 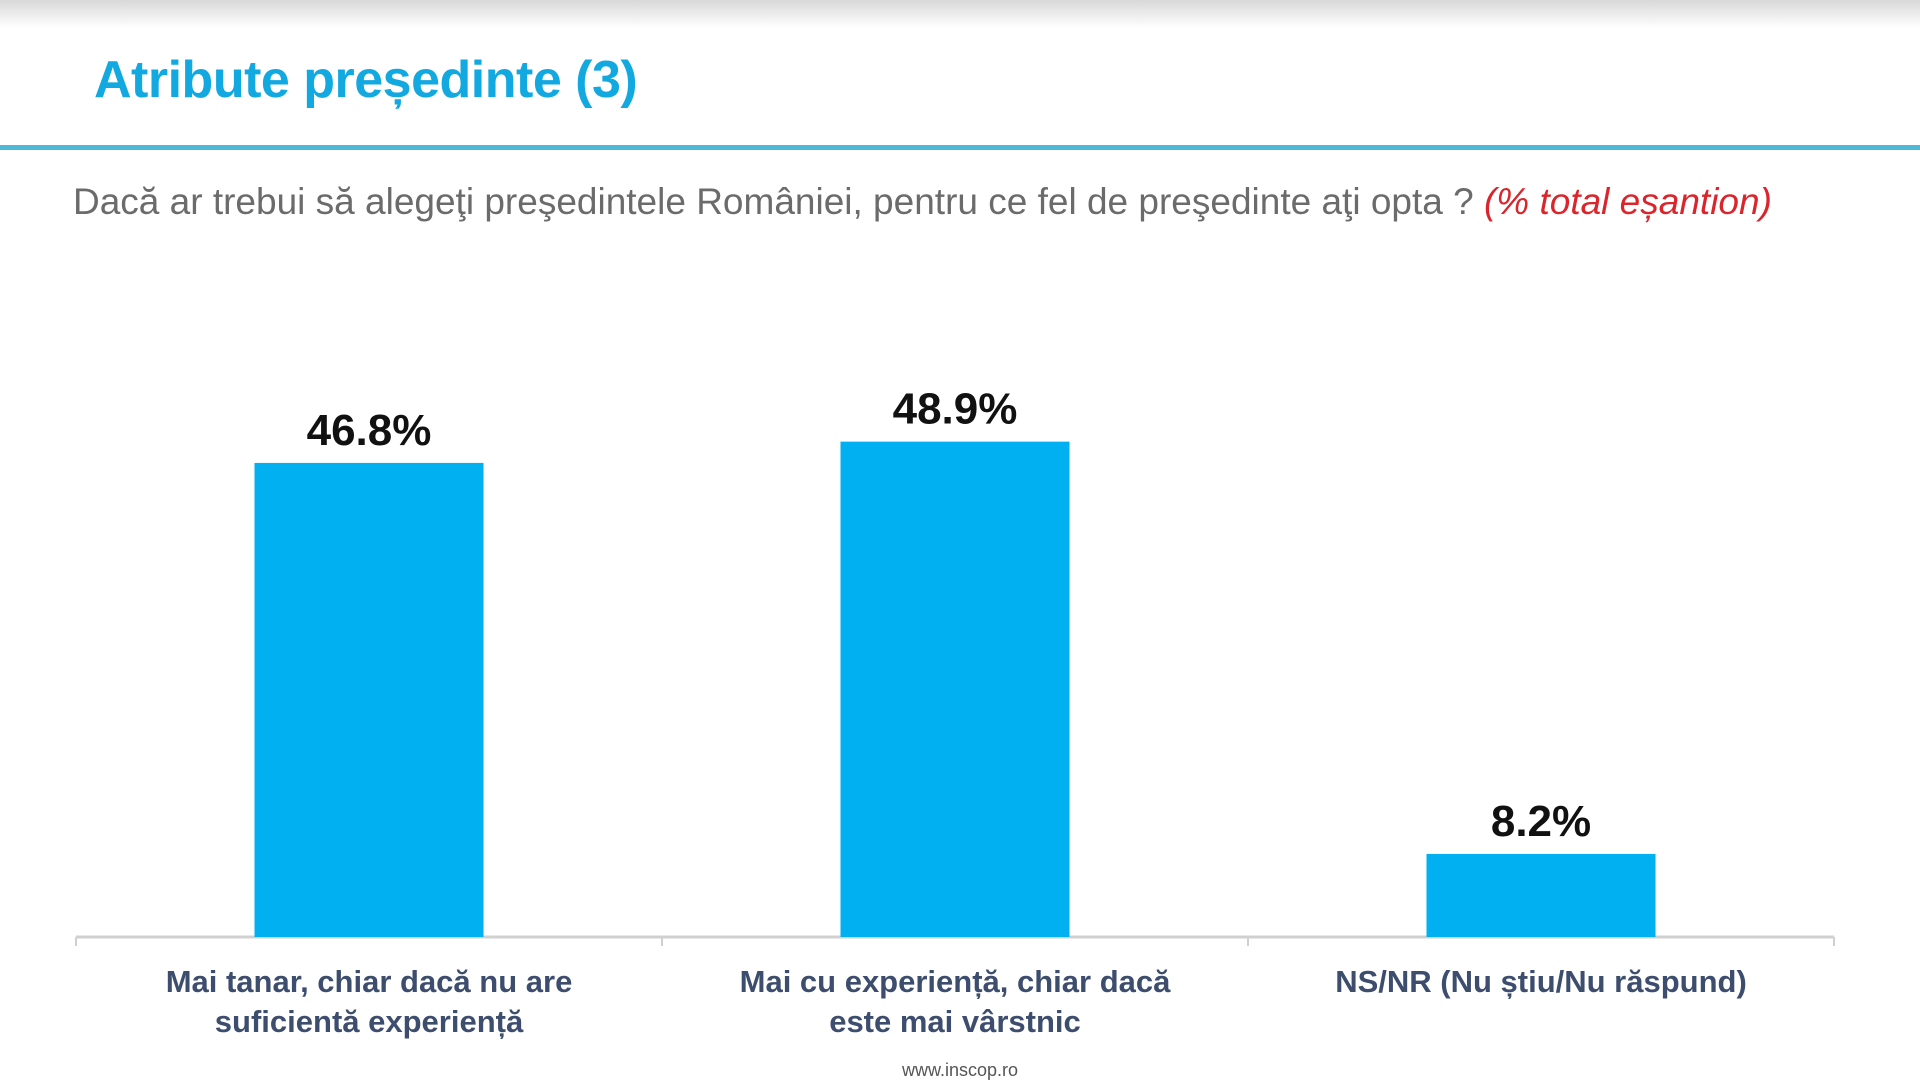 What do you see at coordinates (366, 80) in the screenshot?
I see `slide-title: Atribute președinte (3)` at bounding box center [366, 80].